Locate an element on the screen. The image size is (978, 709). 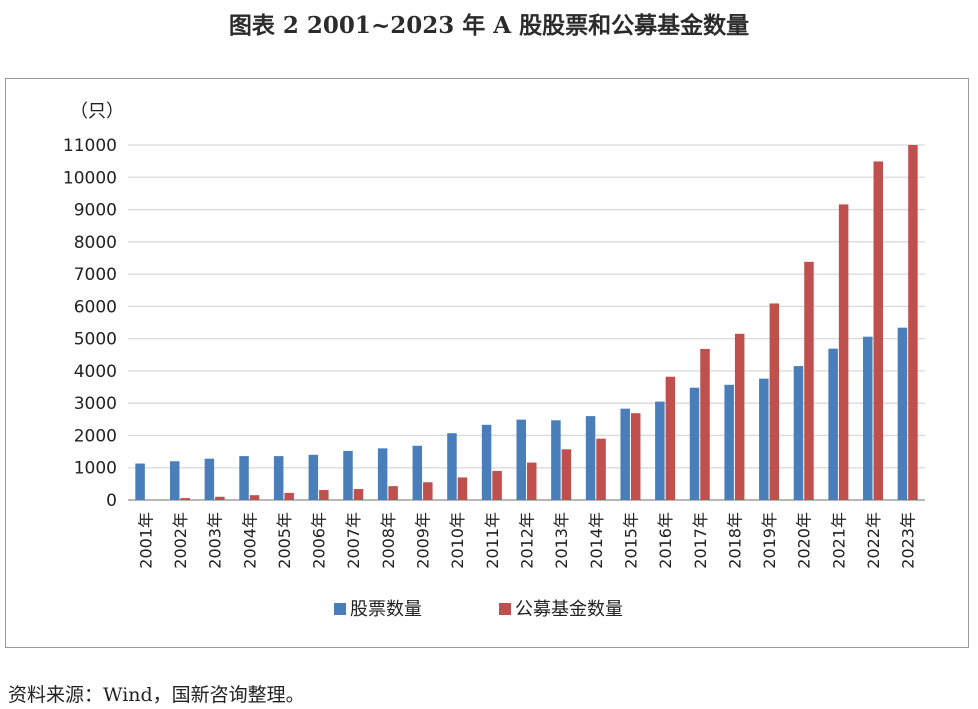
x-tick-label: 2005年 is located at coordinates (284, 540).